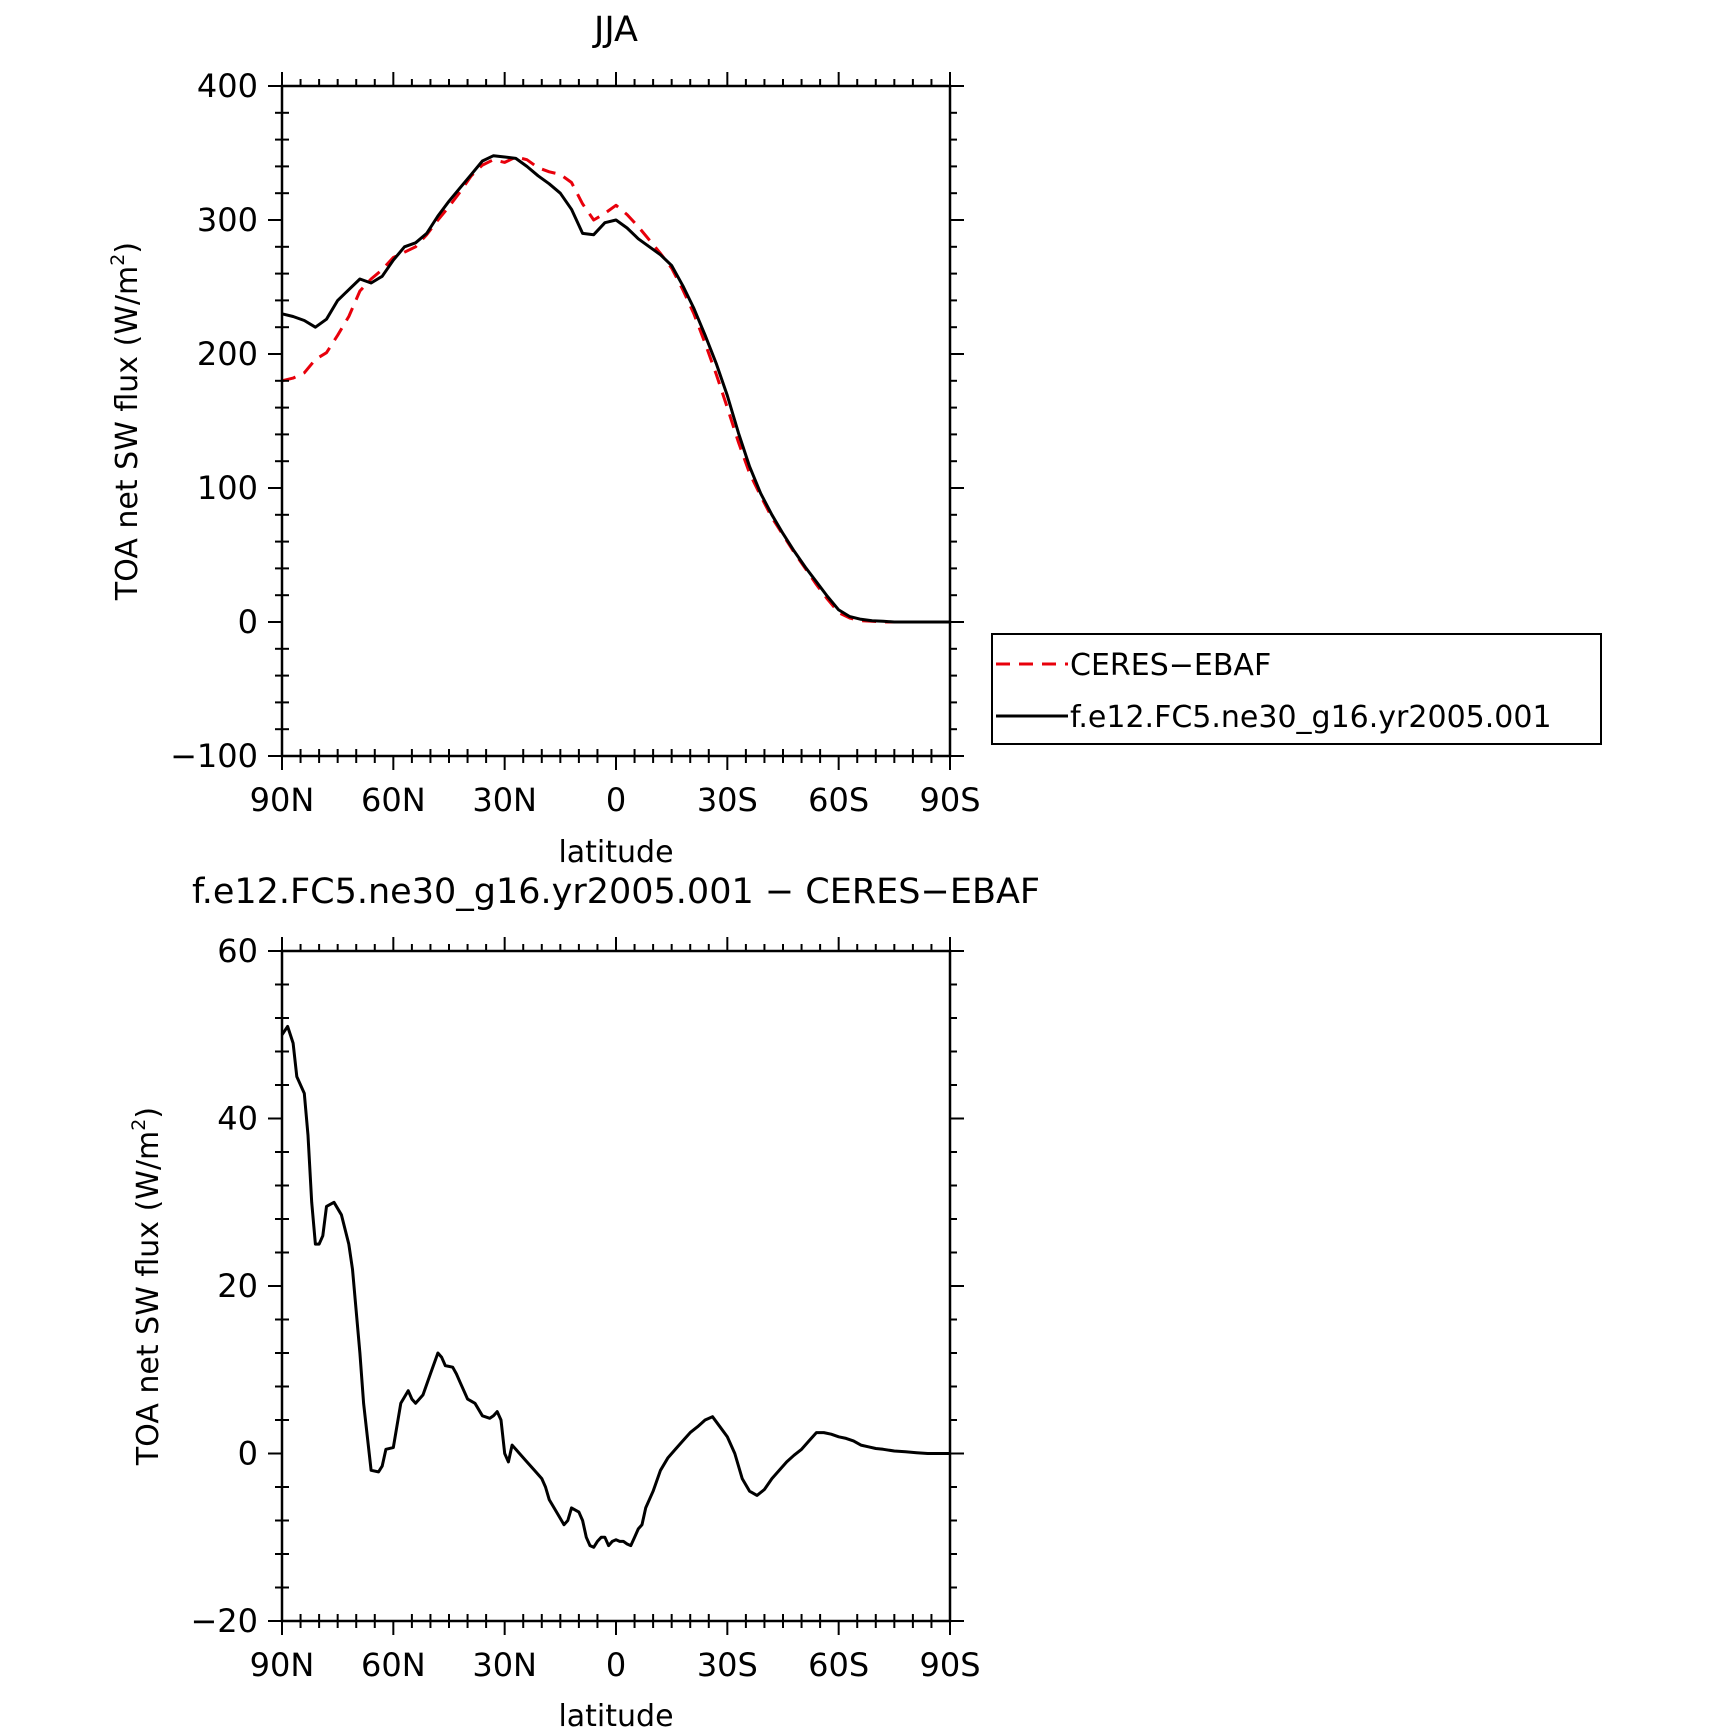 The height and width of the screenshot is (1734, 1710). I want to click on top-y-tick-label: 400, so click(227, 86).